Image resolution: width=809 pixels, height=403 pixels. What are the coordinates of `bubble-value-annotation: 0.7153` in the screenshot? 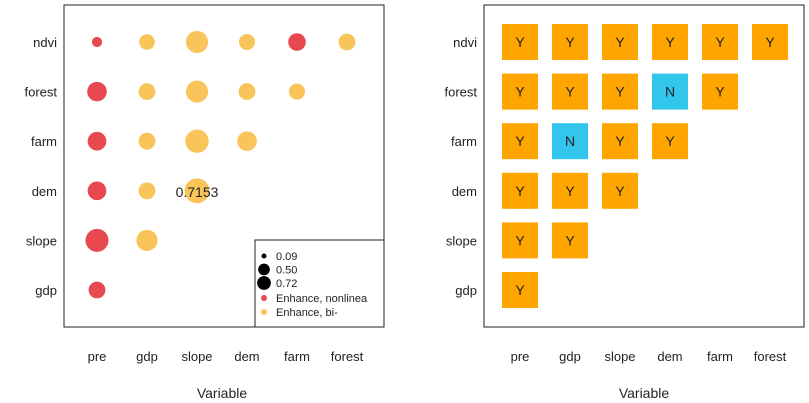 It's located at (197, 192).